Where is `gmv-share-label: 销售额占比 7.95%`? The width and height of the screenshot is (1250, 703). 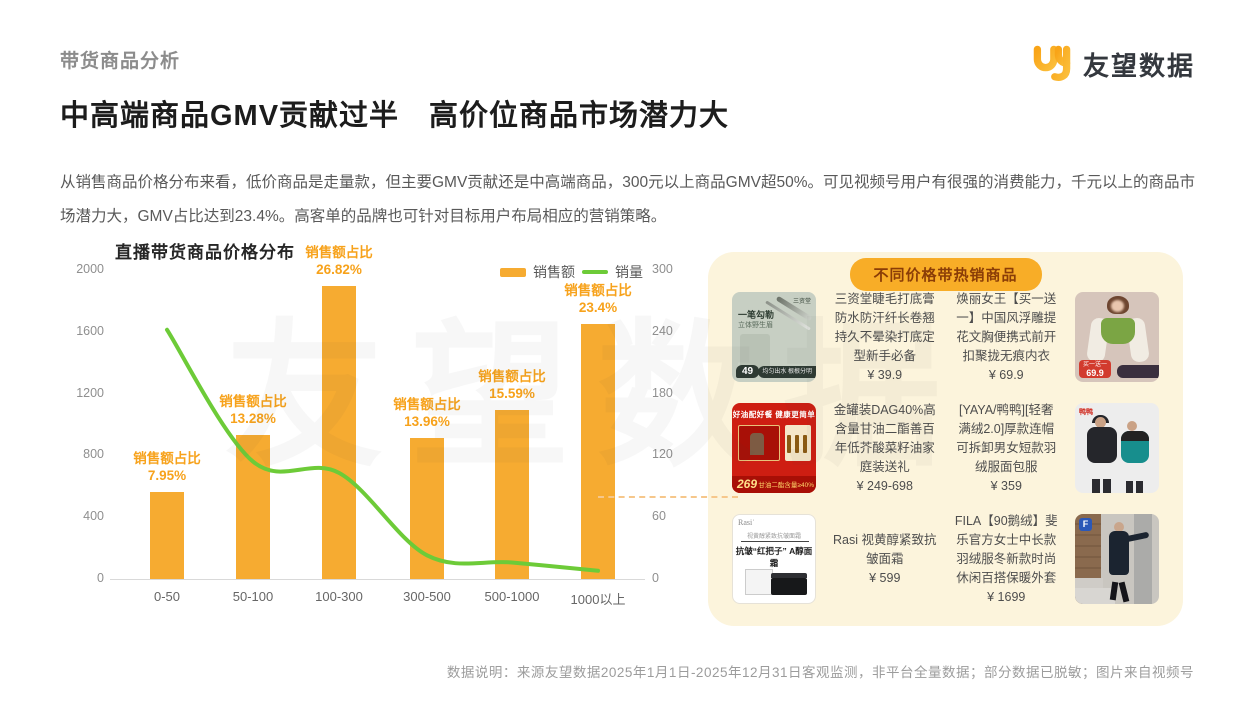 gmv-share-label: 销售额占比 7.95% is located at coordinates (167, 467).